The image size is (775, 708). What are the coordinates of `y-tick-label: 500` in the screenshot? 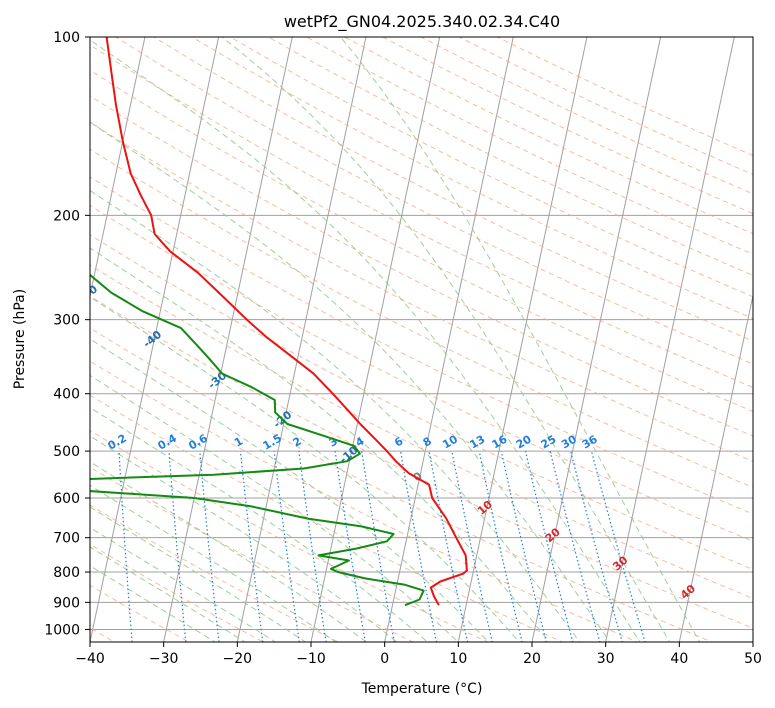 It's located at (66, 452).